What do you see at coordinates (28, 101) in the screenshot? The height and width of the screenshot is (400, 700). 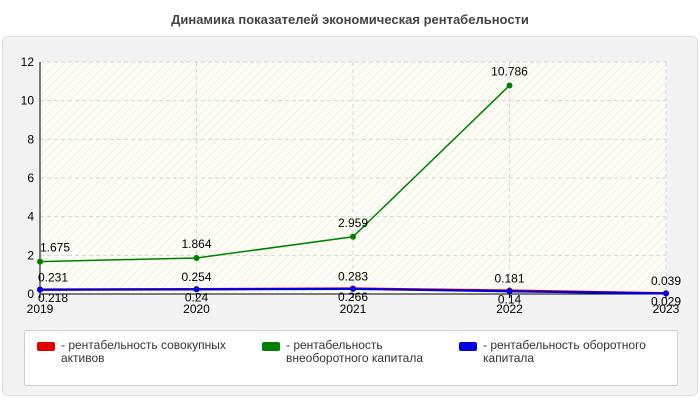 I see `y-tick-label: 10` at bounding box center [28, 101].